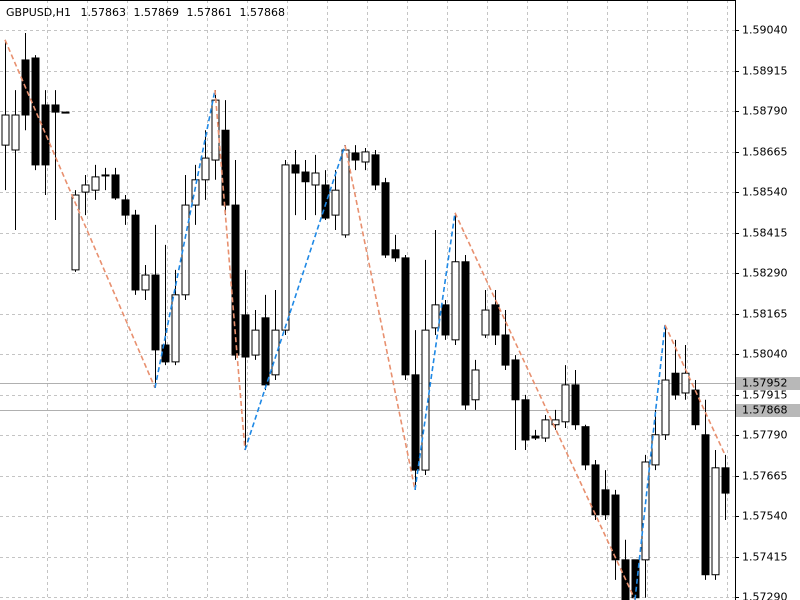  I want to click on y-tick-label: 1.57540, so click(765, 516).